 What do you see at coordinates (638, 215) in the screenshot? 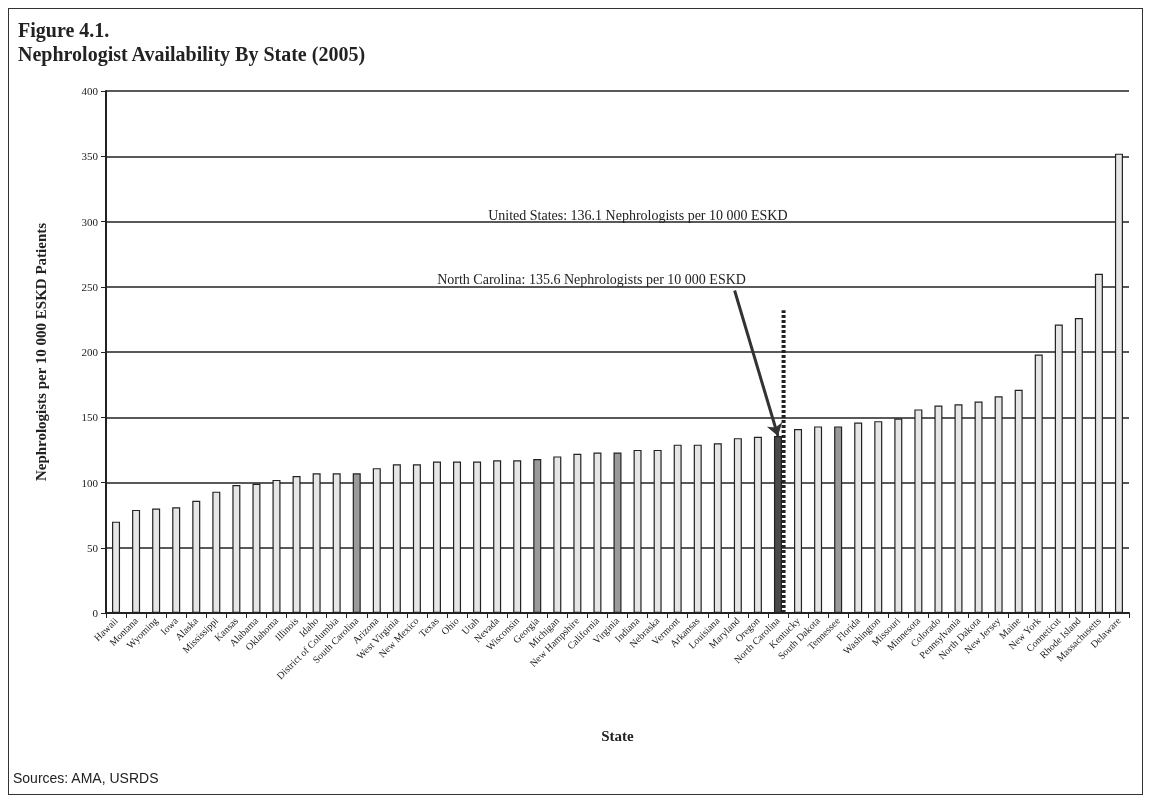
I see `ref-line-label: United States: 136.1 Nephrologists per 10 000 ESKD` at bounding box center [638, 215].